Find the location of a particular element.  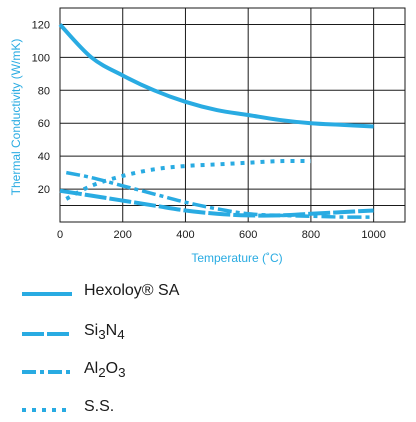

x-tick-label: 1000 is located at coordinates (373, 235).